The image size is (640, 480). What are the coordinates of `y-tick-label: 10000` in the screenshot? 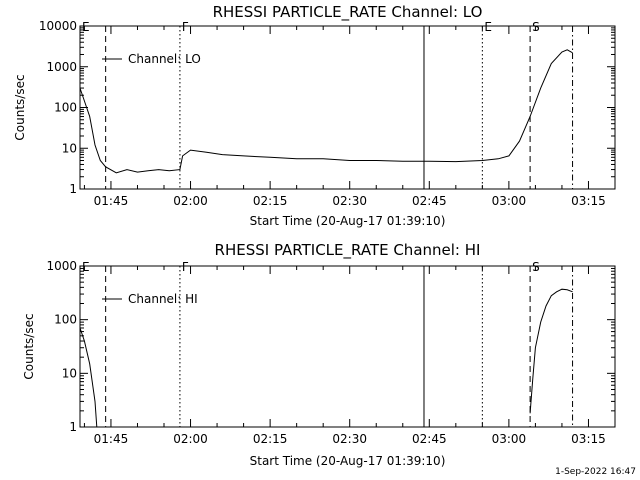 It's located at (58, 26).